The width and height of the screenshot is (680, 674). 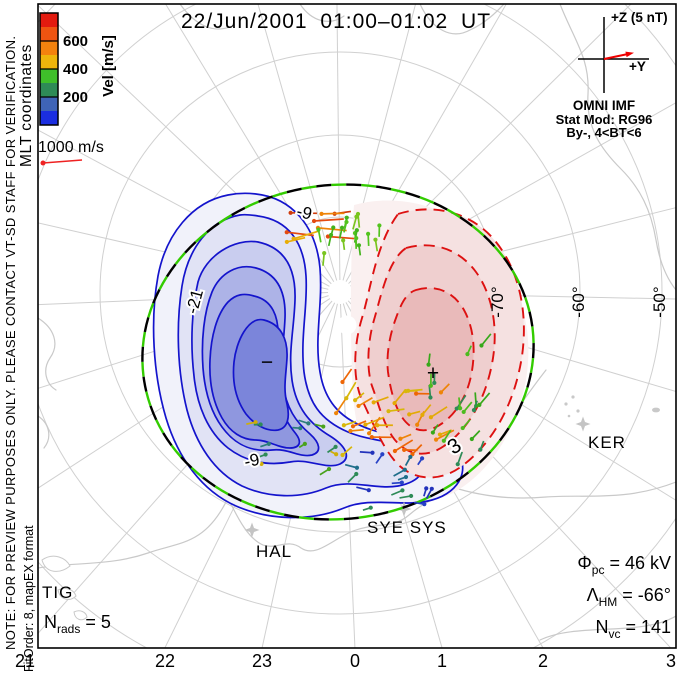 I want to click on pole-gap, so click(x=347, y=325).